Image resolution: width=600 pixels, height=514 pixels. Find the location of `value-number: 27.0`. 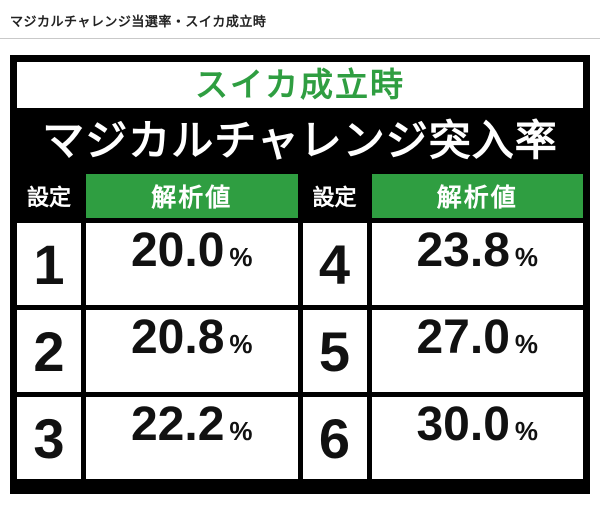

value-number: 27.0 is located at coordinates (463, 338).